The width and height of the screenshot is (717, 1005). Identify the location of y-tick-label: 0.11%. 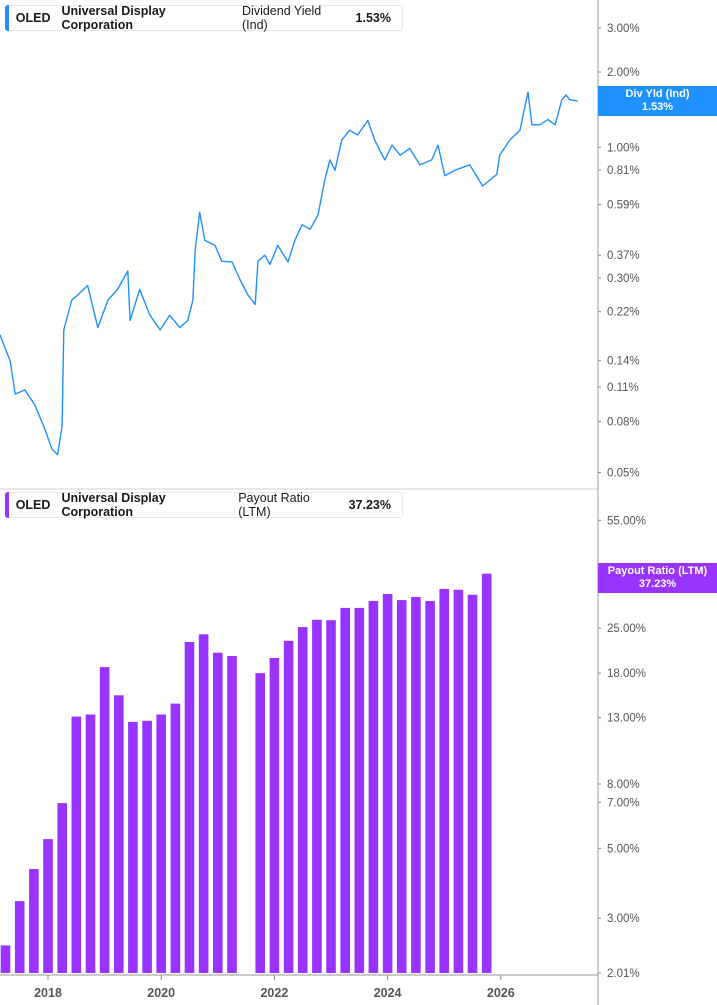
(623, 388).